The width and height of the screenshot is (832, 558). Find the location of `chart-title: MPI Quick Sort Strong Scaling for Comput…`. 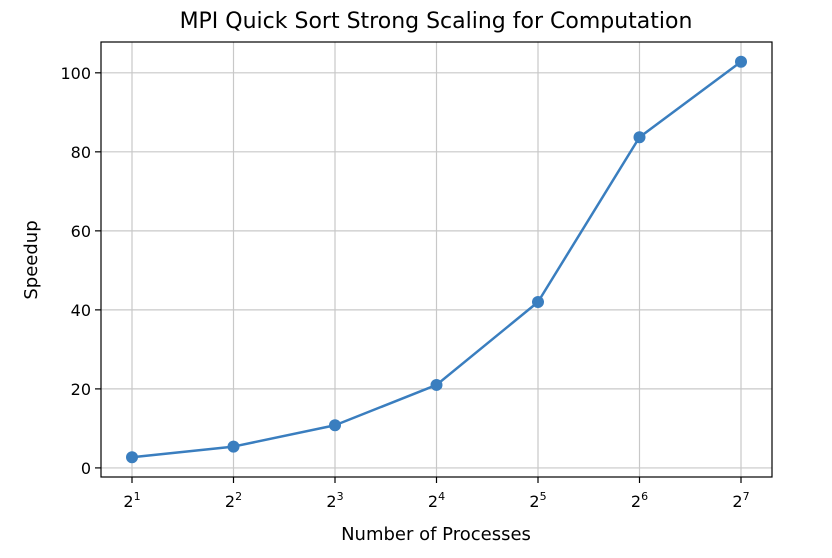

chart-title: MPI Quick Sort Strong Scaling for Comput… is located at coordinates (436, 21).